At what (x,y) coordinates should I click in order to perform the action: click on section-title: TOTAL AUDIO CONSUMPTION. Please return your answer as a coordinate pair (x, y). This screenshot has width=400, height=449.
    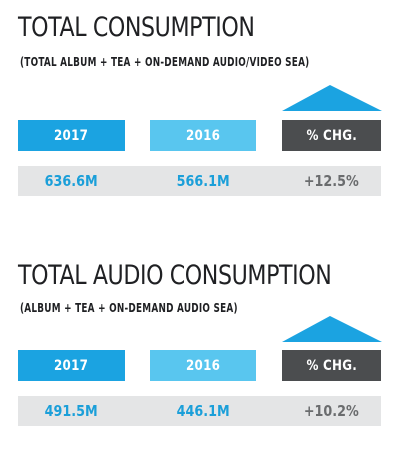
    Looking at the image, I should click on (175, 275).